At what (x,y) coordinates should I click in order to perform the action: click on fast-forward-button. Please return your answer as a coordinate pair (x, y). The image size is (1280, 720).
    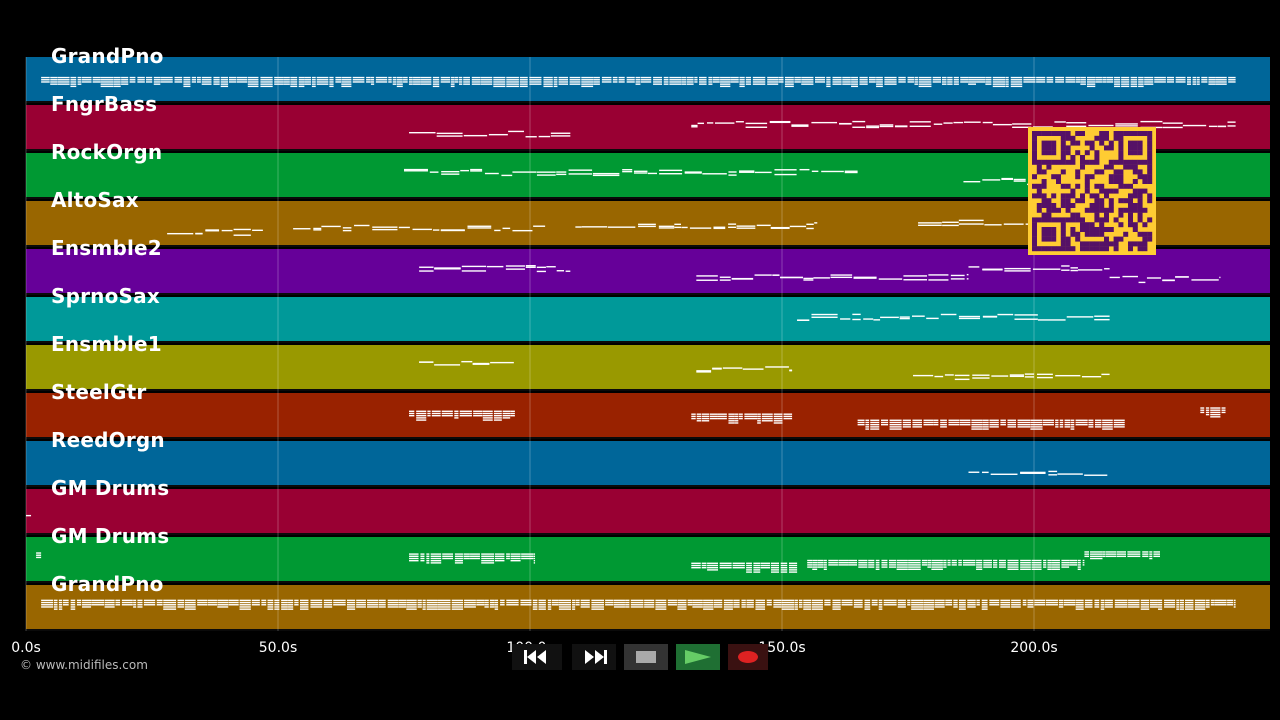
    Looking at the image, I should click on (594, 657).